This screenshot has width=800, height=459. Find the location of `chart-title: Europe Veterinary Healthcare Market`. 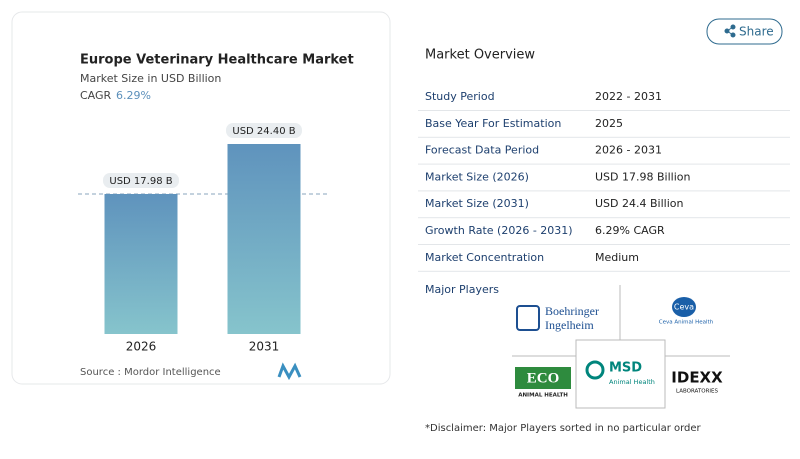

chart-title: Europe Veterinary Healthcare Market is located at coordinates (217, 60).